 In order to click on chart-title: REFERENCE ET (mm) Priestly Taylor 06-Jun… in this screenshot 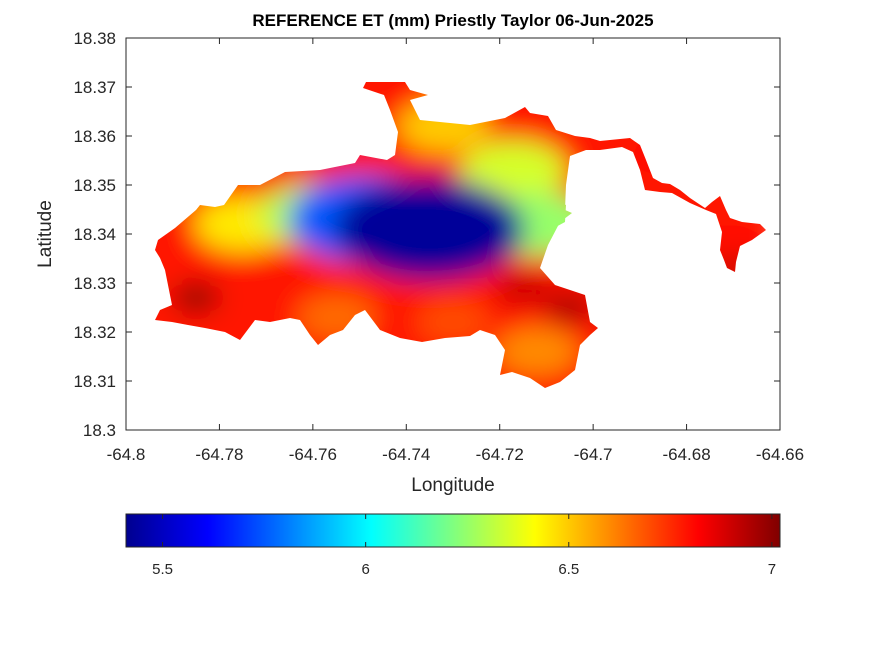, I will do `click(452, 20)`.